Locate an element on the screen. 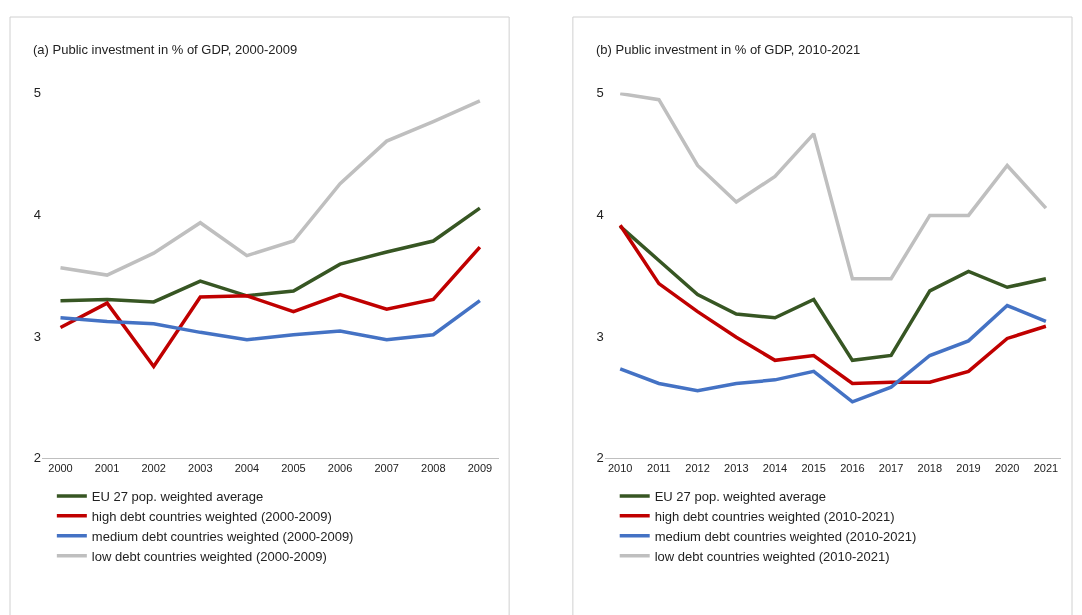  x-tick-label: 2021 is located at coordinates (1046, 468).